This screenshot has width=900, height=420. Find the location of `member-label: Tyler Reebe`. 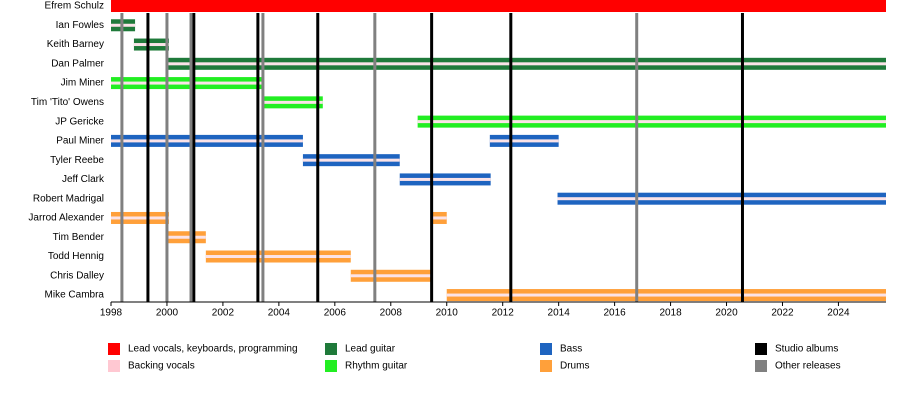

member-label: Tyler Reebe is located at coordinates (77, 160).